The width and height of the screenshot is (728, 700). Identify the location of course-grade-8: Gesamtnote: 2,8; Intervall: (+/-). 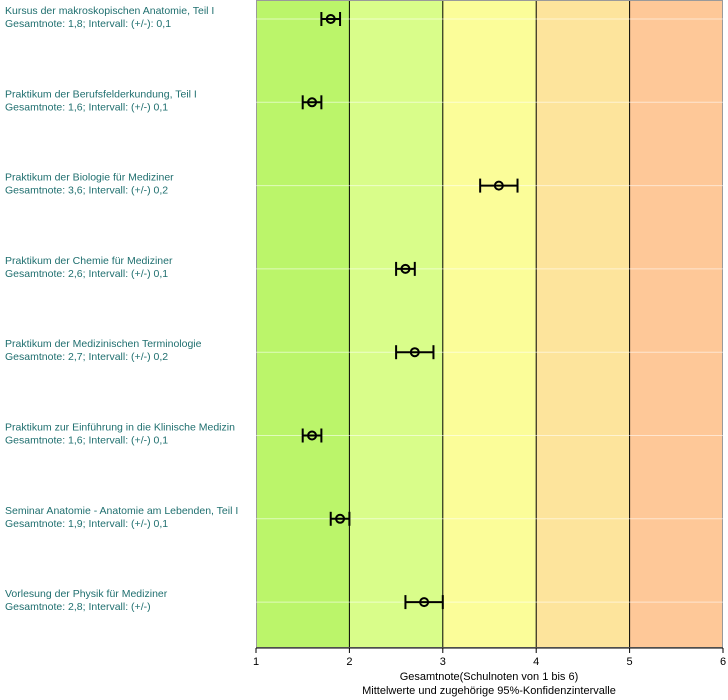
(78, 607).